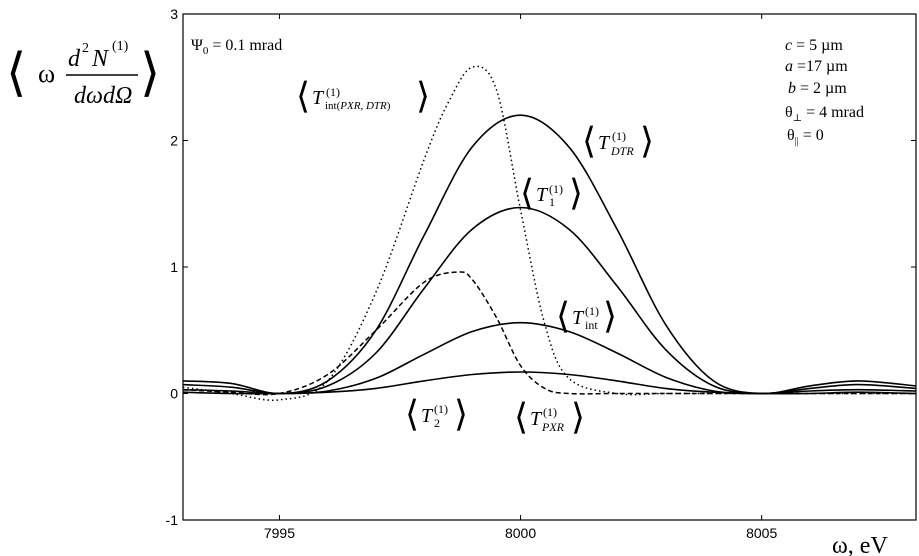 The height and width of the screenshot is (556, 919). What do you see at coordinates (553, 427) in the screenshot?
I see `svg-text: PXR` at bounding box center [553, 427].